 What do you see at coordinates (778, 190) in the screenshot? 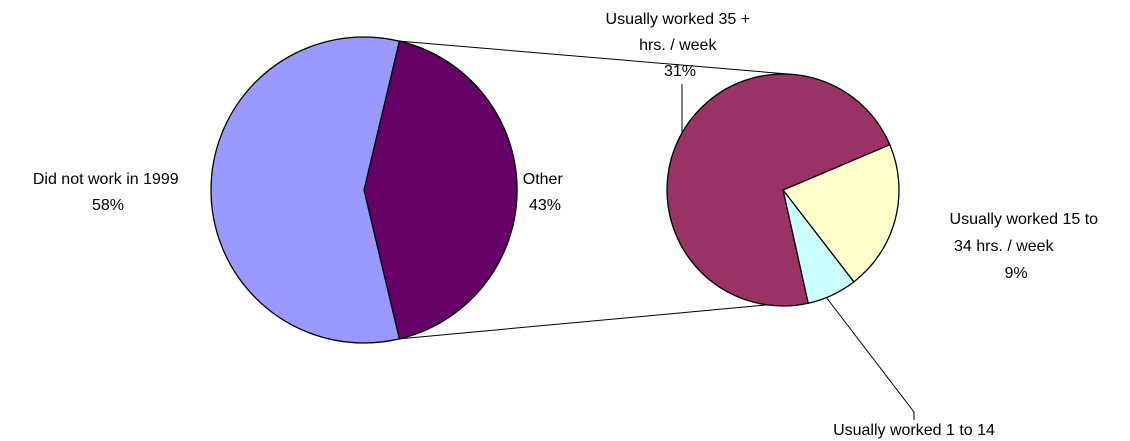
I see `slice-35-plus` at bounding box center [778, 190].